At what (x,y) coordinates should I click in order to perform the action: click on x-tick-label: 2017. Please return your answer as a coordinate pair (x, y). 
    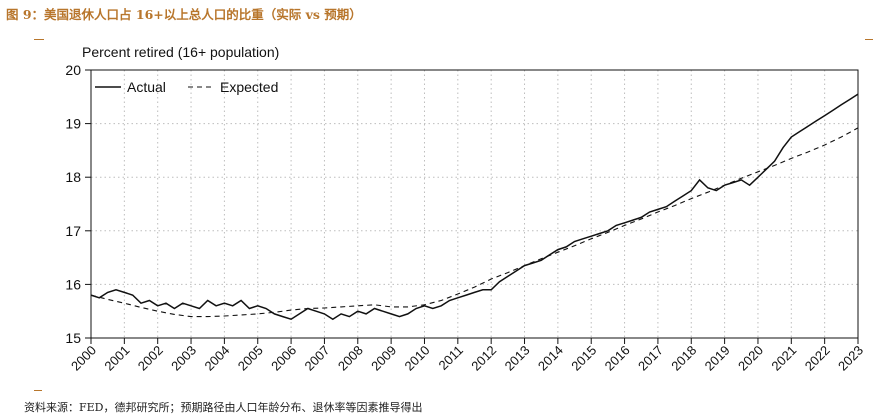
    Looking at the image, I should click on (650, 358).